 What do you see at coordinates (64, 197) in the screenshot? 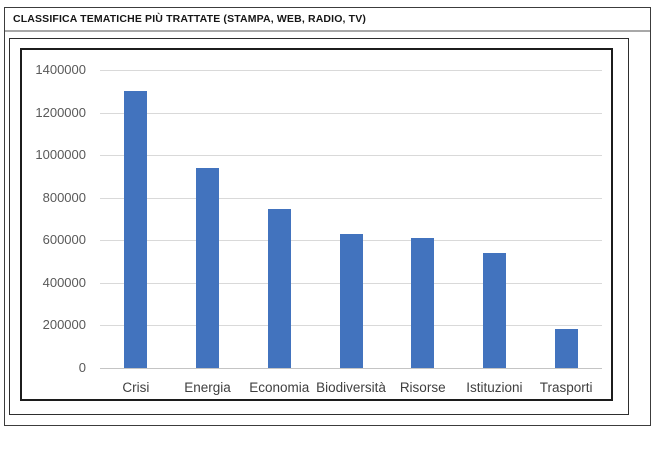
I see `y-tick-label: 800000` at bounding box center [64, 197].